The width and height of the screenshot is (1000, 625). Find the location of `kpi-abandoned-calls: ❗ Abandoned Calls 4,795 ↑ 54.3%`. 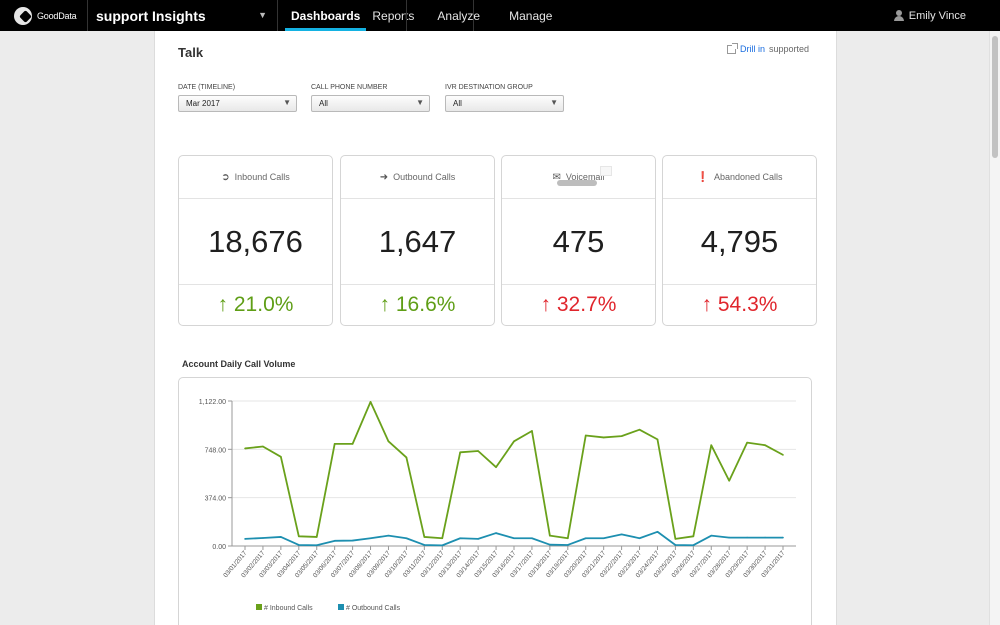

kpi-abandoned-calls: ❗ Abandoned Calls 4,795 ↑ 54.3% is located at coordinates (739, 240).